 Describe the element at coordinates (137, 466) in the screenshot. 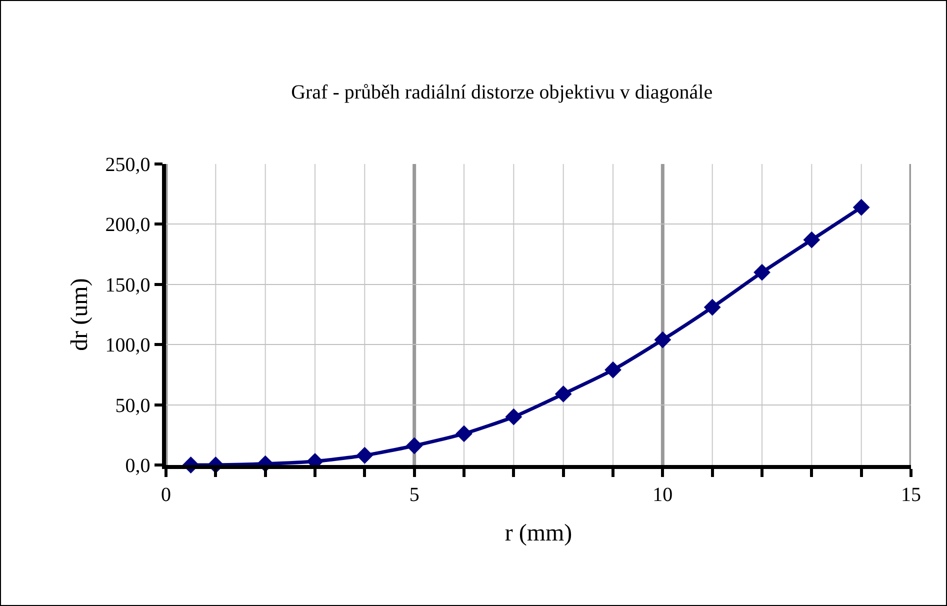

I see `y-tick-label: 0,0` at that location.